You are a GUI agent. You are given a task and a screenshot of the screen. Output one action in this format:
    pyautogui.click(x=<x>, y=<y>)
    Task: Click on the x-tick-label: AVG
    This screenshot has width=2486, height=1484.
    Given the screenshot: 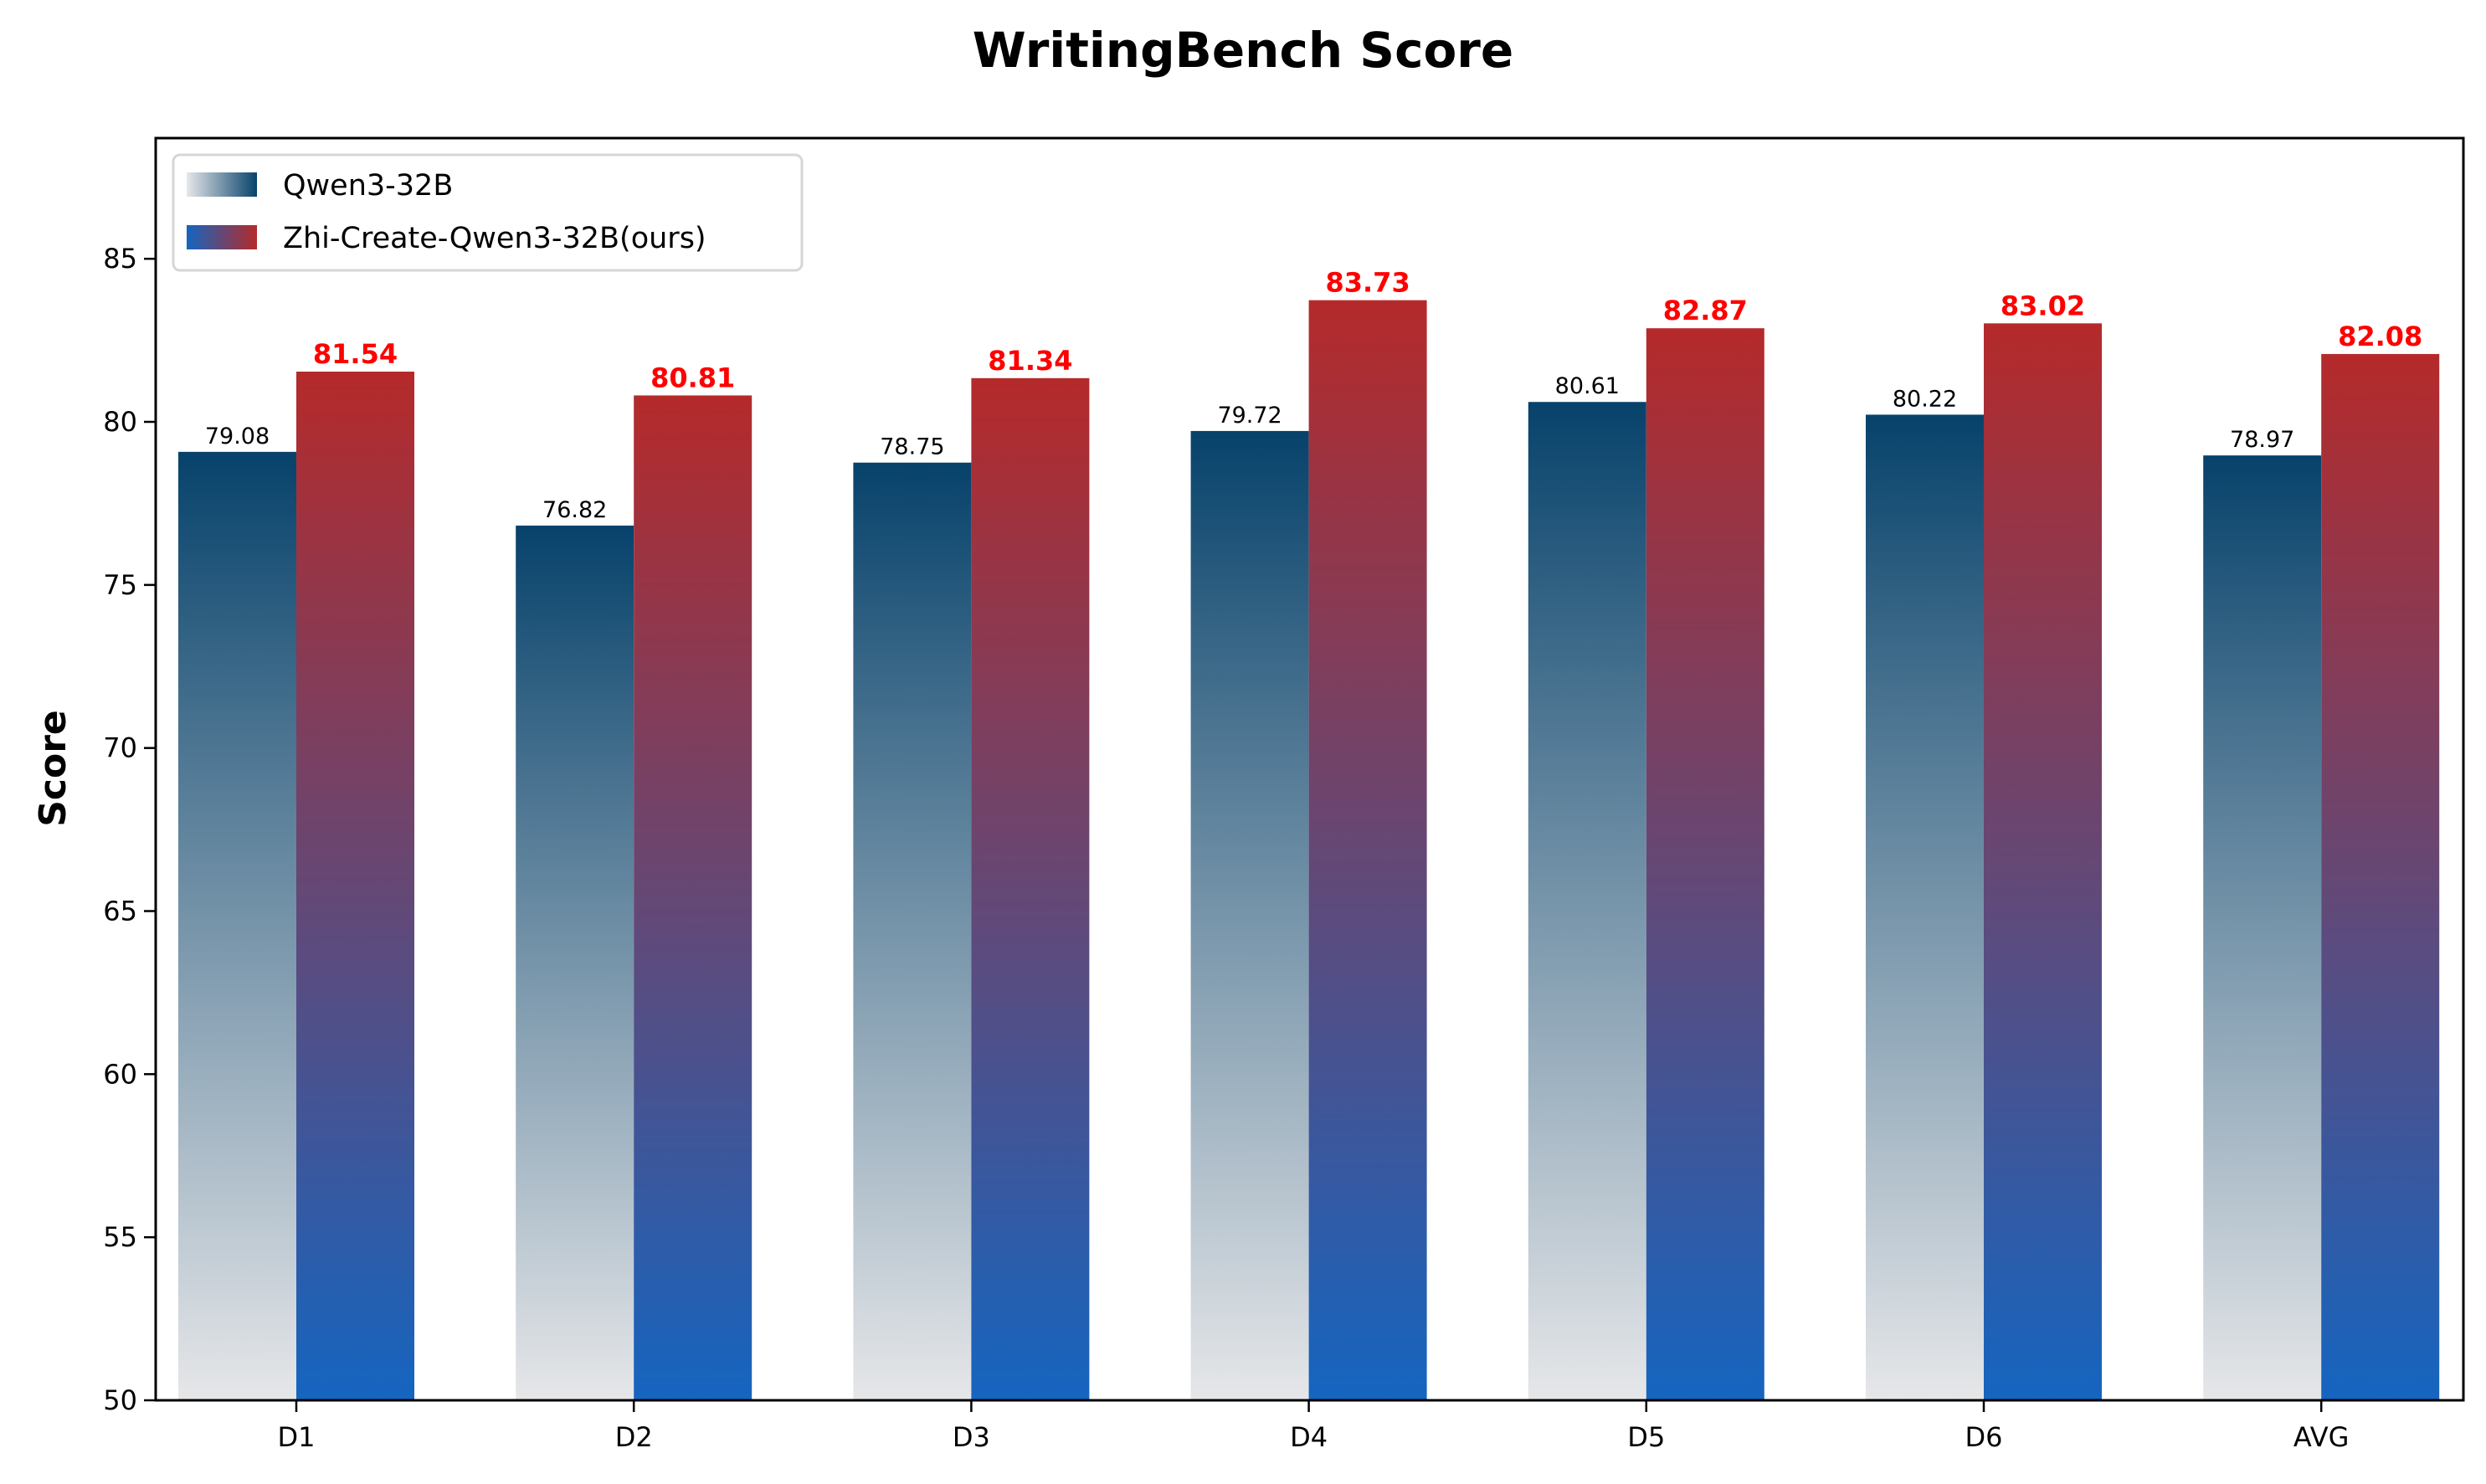 What is the action you would take?
    pyautogui.click(x=2321, y=1437)
    